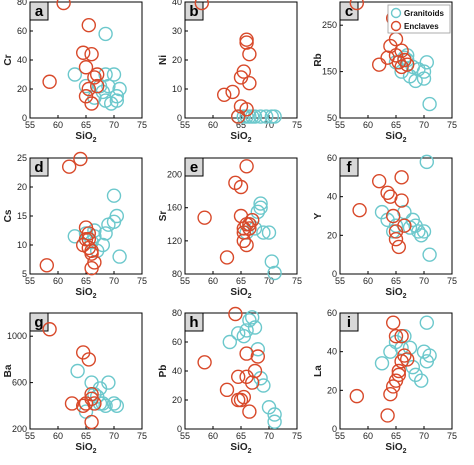 The image size is (474, 465). Describe the element at coordinates (177, 274) in the screenshot. I see `y-tick-label: 80` at that location.